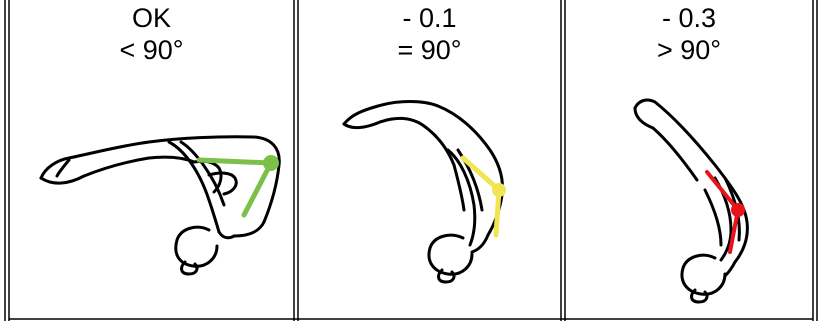 Image resolution: width=822 pixels, height=321 pixels. I want to click on angle-condition-label: = 90°, so click(429, 50).